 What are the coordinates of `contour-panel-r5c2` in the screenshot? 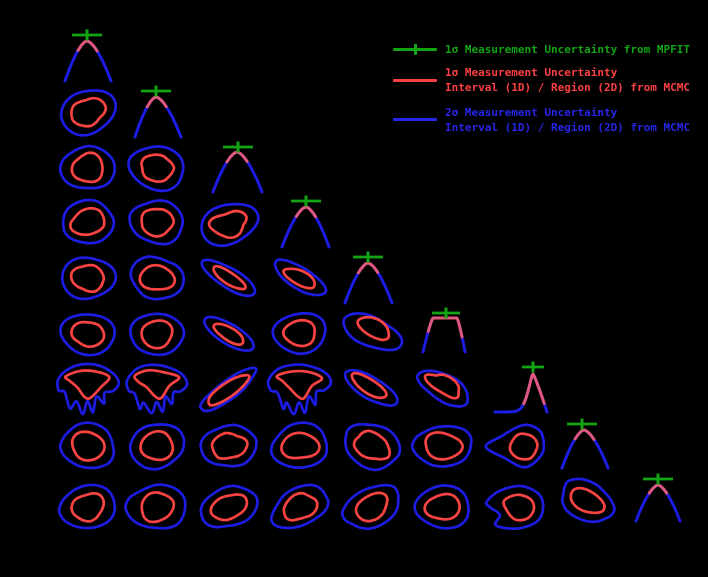 It's located at (228, 333).